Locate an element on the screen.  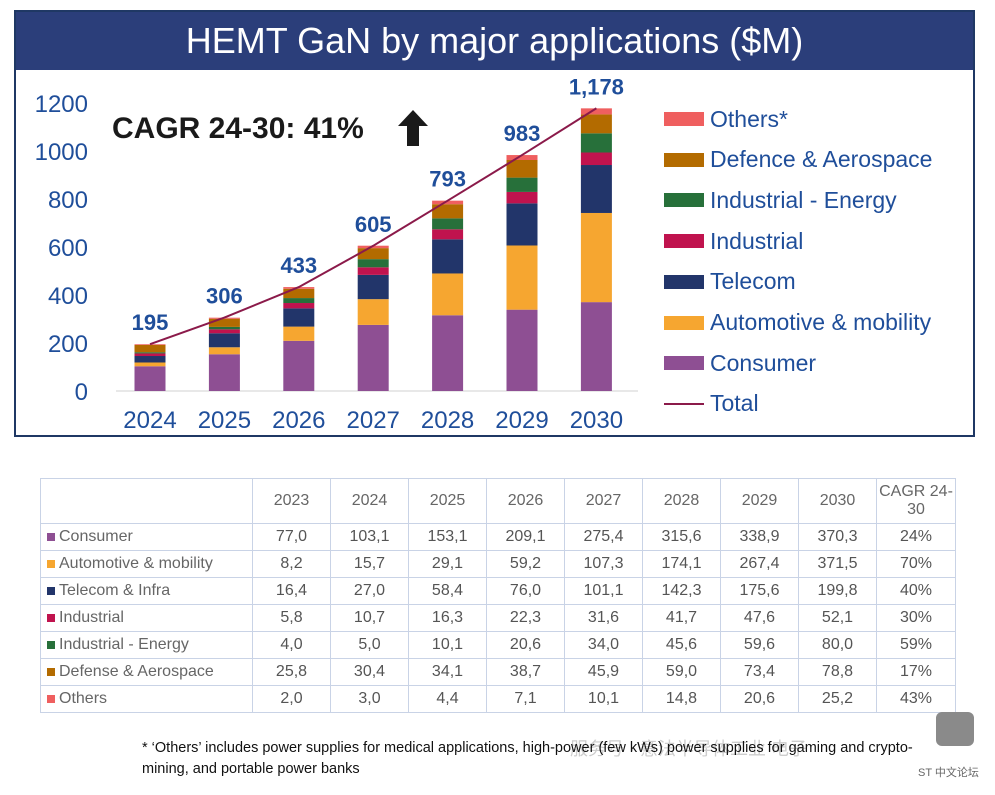
table-cell: 29,1 is located at coordinates (447, 564).